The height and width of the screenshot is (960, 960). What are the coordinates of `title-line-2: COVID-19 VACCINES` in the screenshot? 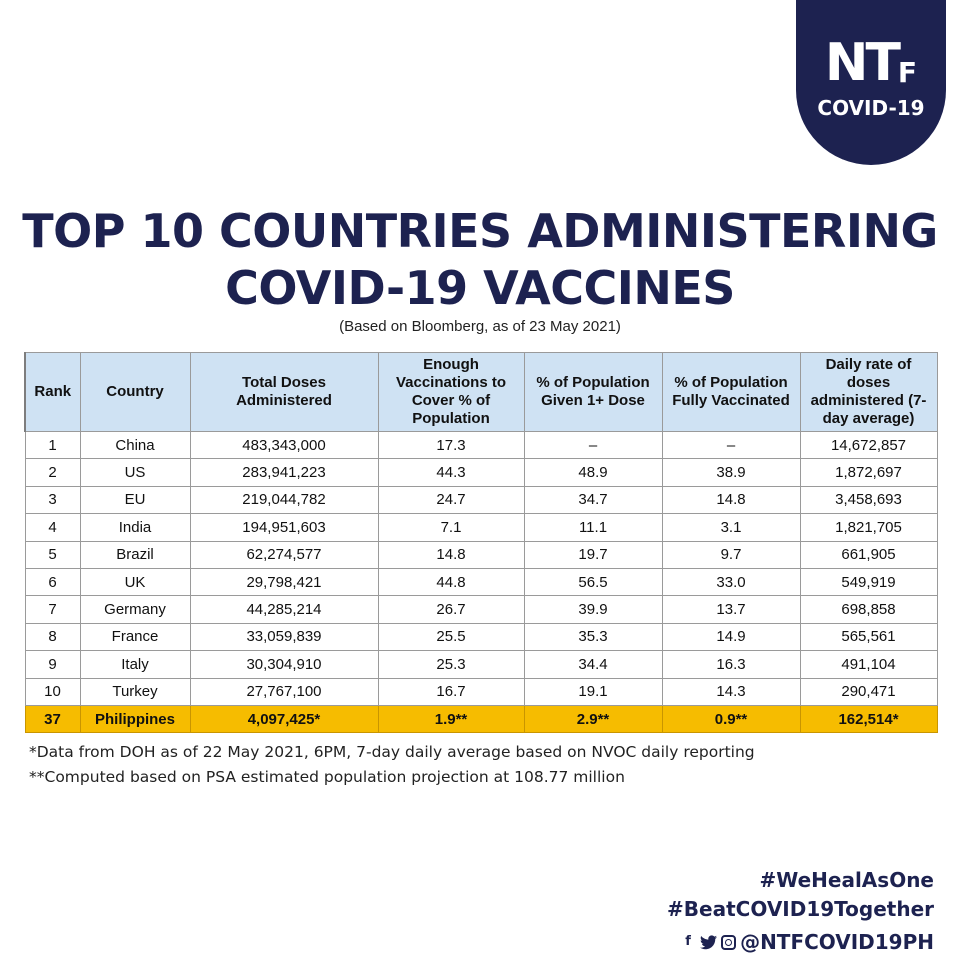 It's located at (480, 288).